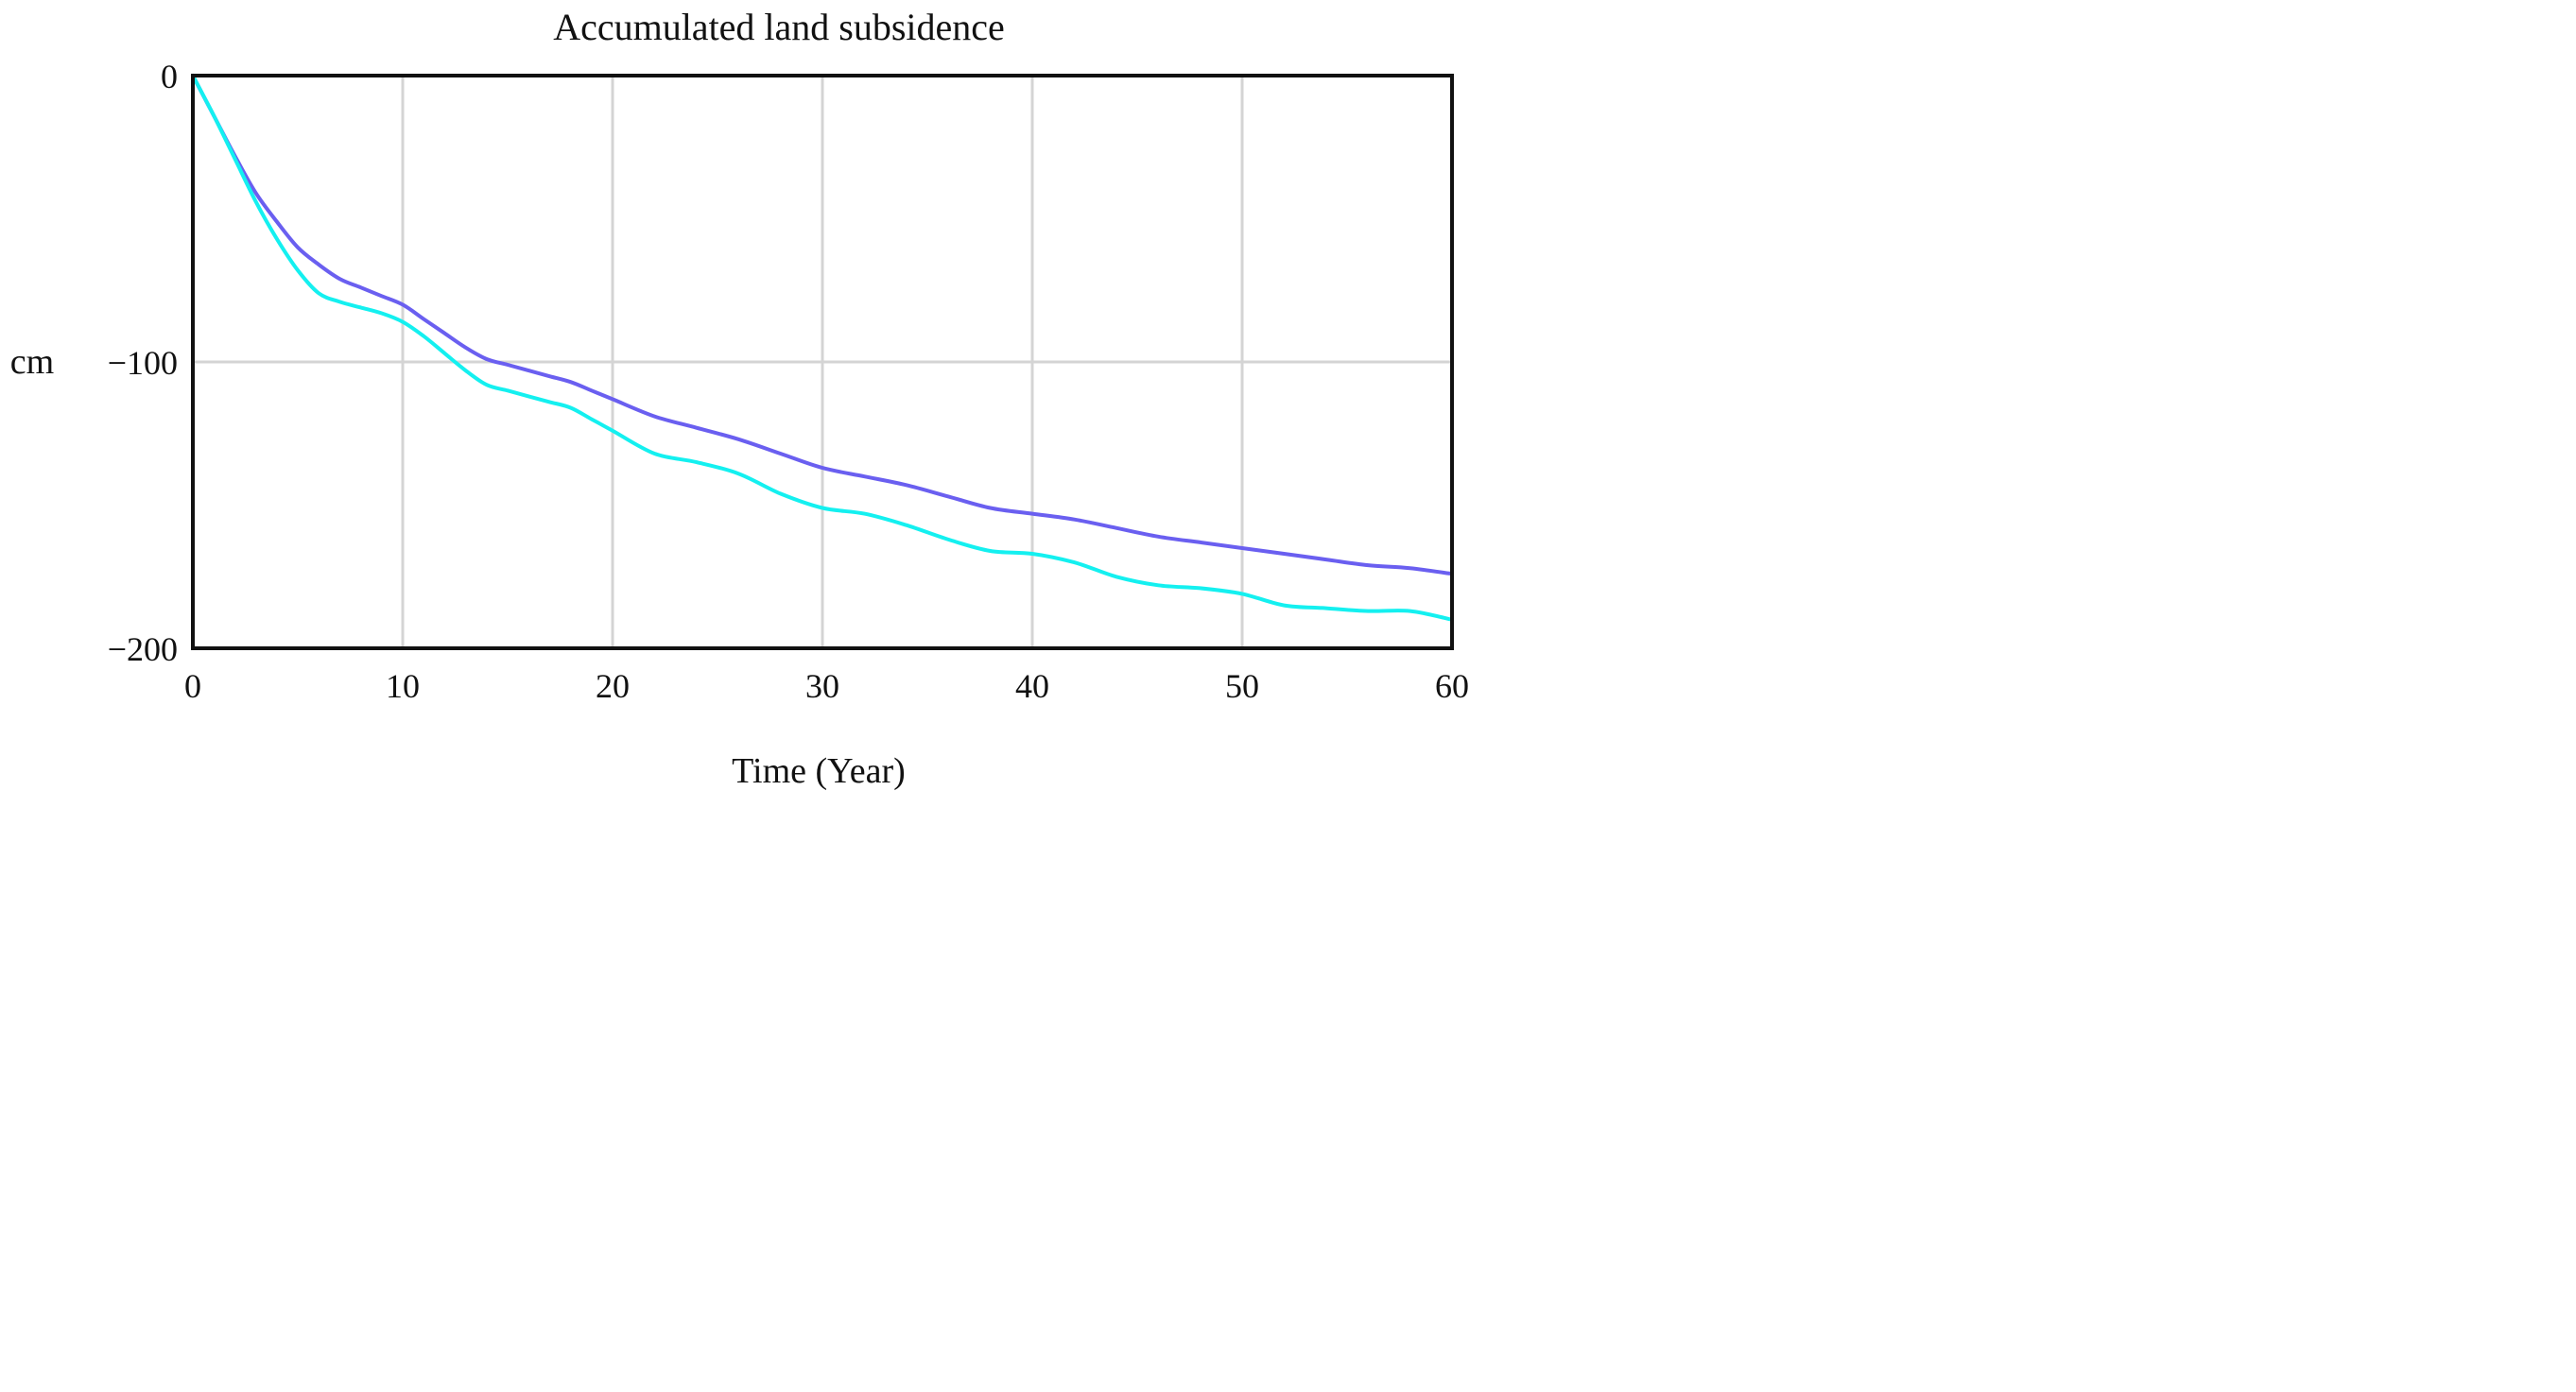 The width and height of the screenshot is (2576, 1392). I want to click on y-tick-label-0: 0, so click(169, 76).